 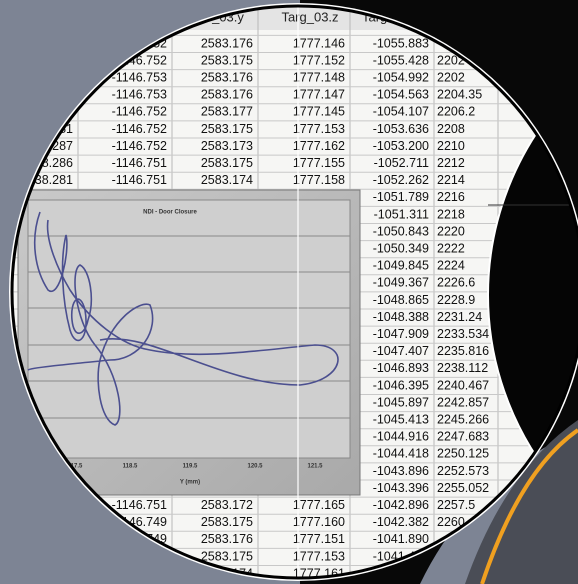 I want to click on cell: 1777.158, so click(x=319, y=180).